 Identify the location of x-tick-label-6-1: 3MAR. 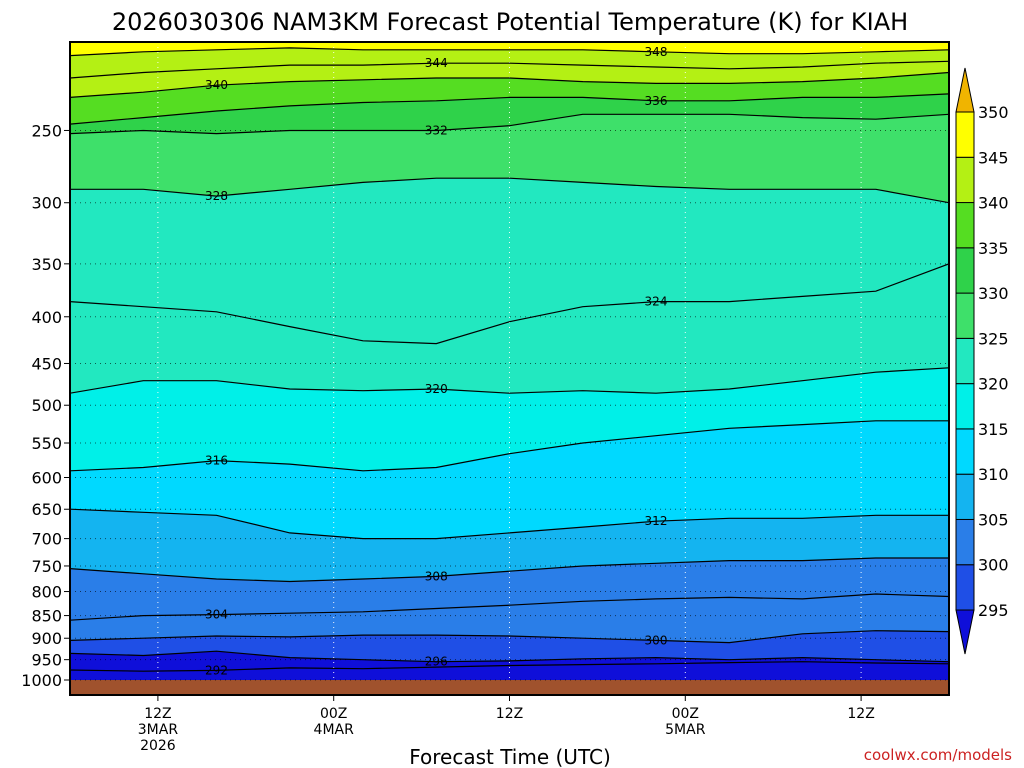
(158, 730).